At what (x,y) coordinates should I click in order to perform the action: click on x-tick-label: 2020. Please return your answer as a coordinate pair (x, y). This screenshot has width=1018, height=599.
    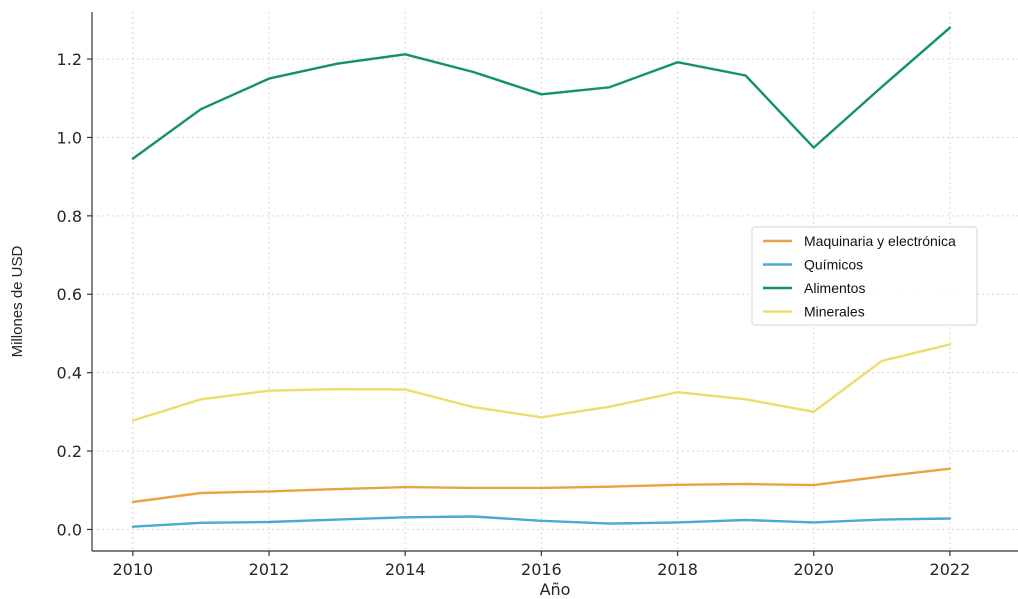
    Looking at the image, I should click on (813, 569).